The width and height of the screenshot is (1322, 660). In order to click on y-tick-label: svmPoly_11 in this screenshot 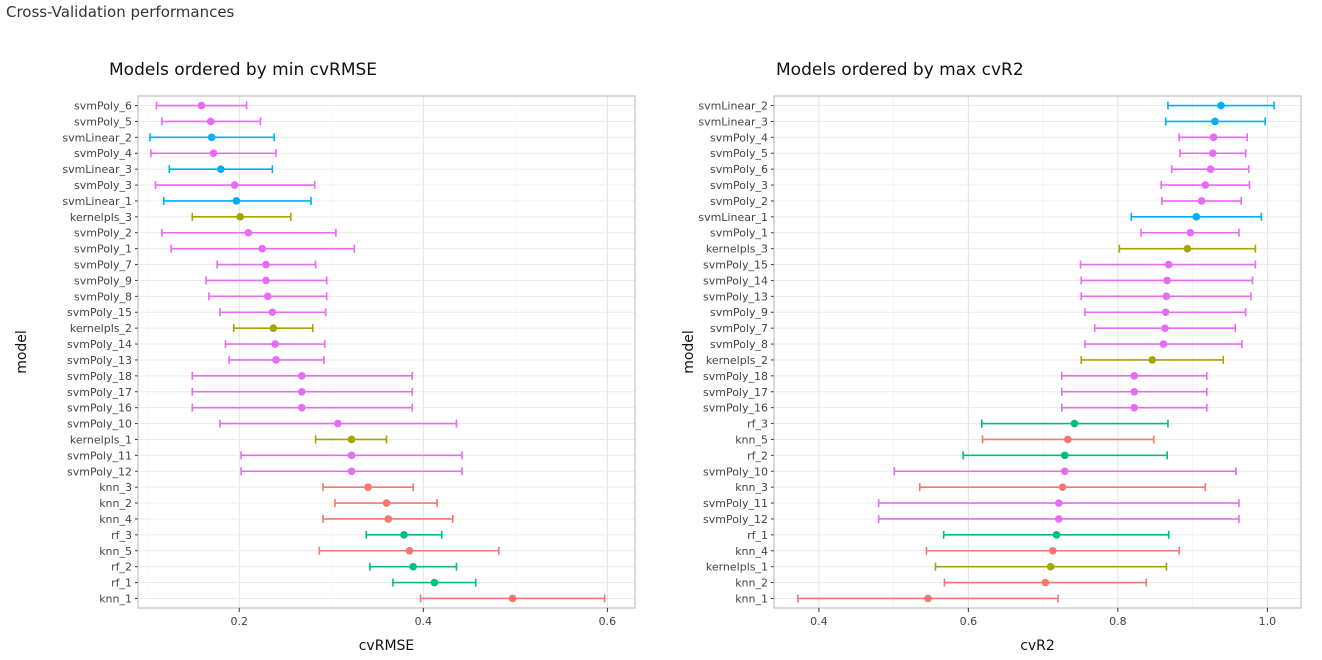, I will do `click(735, 503)`.